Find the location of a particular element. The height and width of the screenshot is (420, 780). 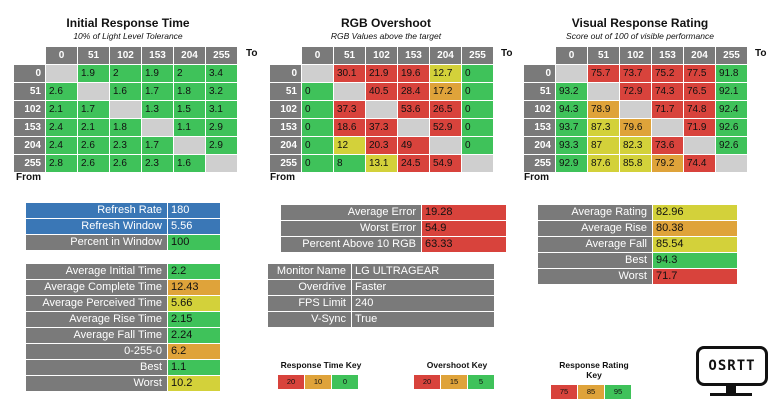

heatmap-cell: 26.5 is located at coordinates (445, 109).